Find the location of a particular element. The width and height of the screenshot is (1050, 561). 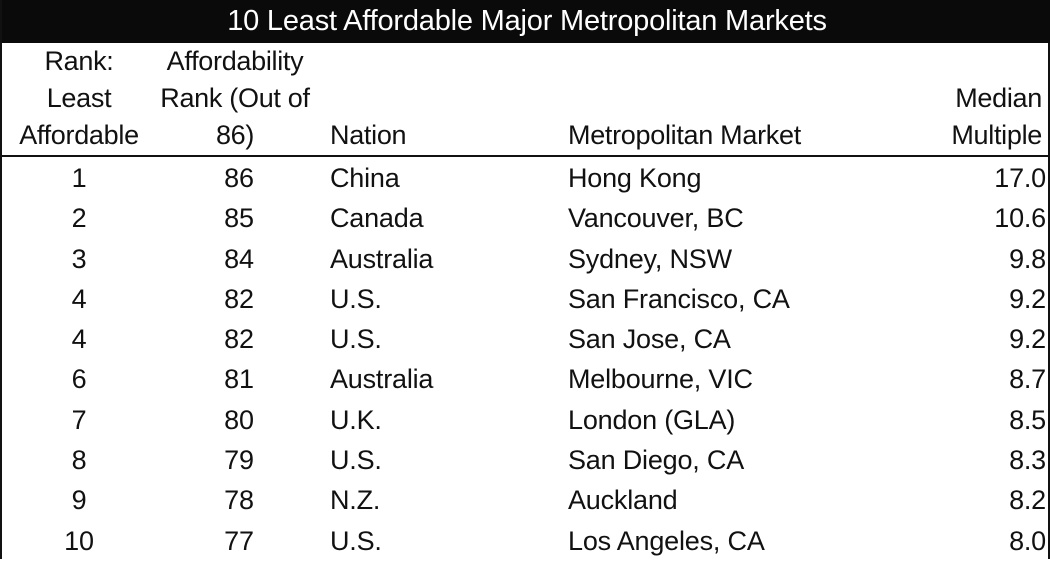

cell-market: San Francisco, CA is located at coordinates (679, 298).